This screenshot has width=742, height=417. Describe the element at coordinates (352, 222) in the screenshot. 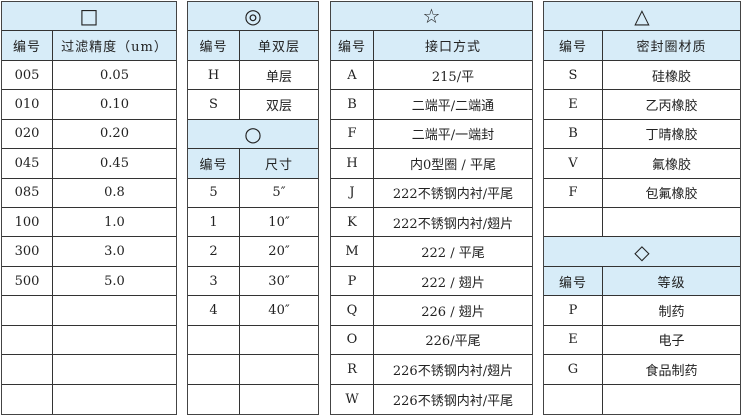

I see `code-cell: K` at that location.